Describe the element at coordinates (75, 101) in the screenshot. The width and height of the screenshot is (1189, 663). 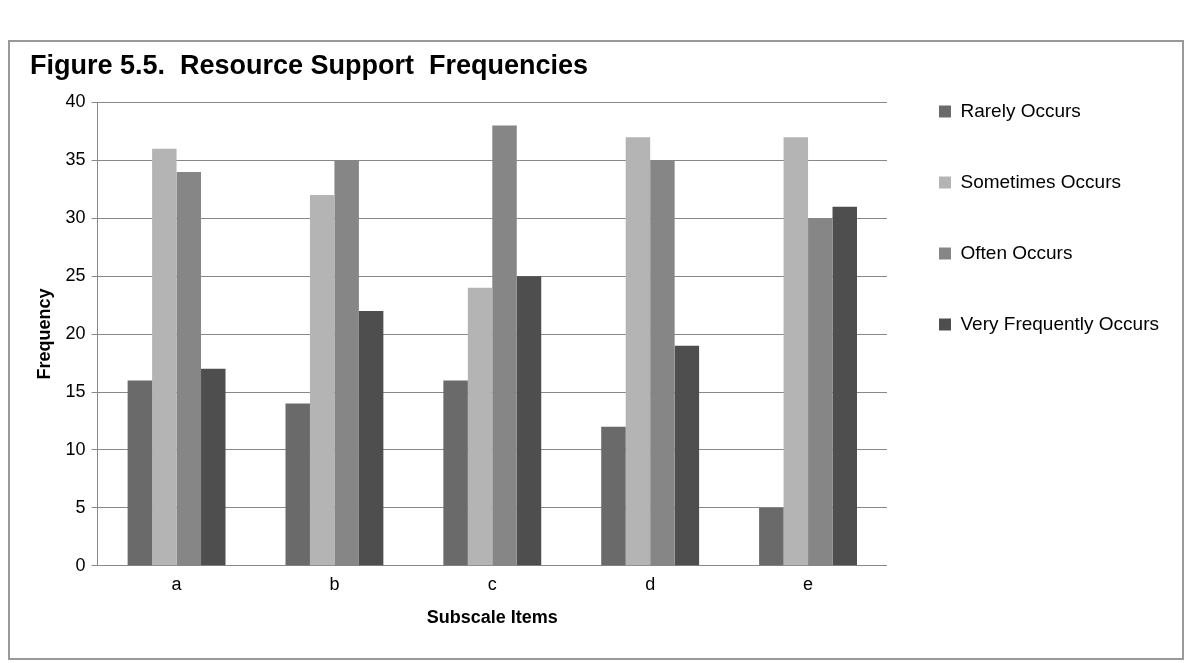
I see `y-tick-label: 40` at that location.